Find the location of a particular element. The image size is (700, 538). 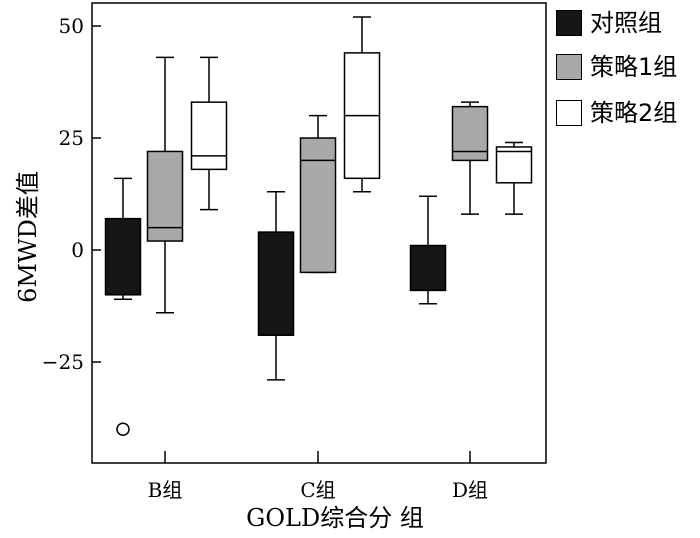

legend: 对照组 策略1组 策略2组 is located at coordinates (628, 80).